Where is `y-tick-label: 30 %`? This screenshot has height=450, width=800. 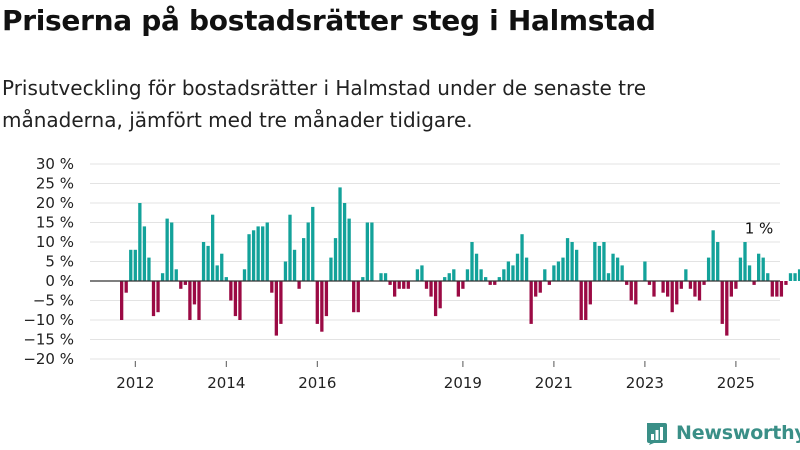
y-tick-label: 30 % is located at coordinates (55, 164).